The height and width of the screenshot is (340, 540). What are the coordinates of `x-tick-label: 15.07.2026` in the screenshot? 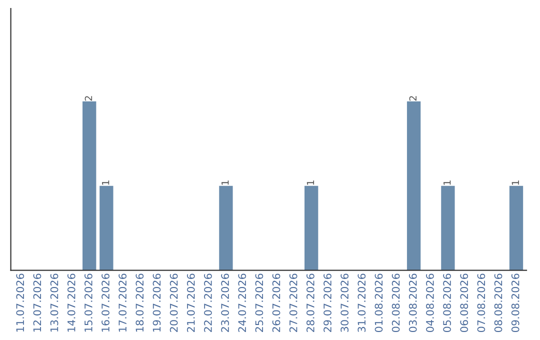 It's located at (88, 303).